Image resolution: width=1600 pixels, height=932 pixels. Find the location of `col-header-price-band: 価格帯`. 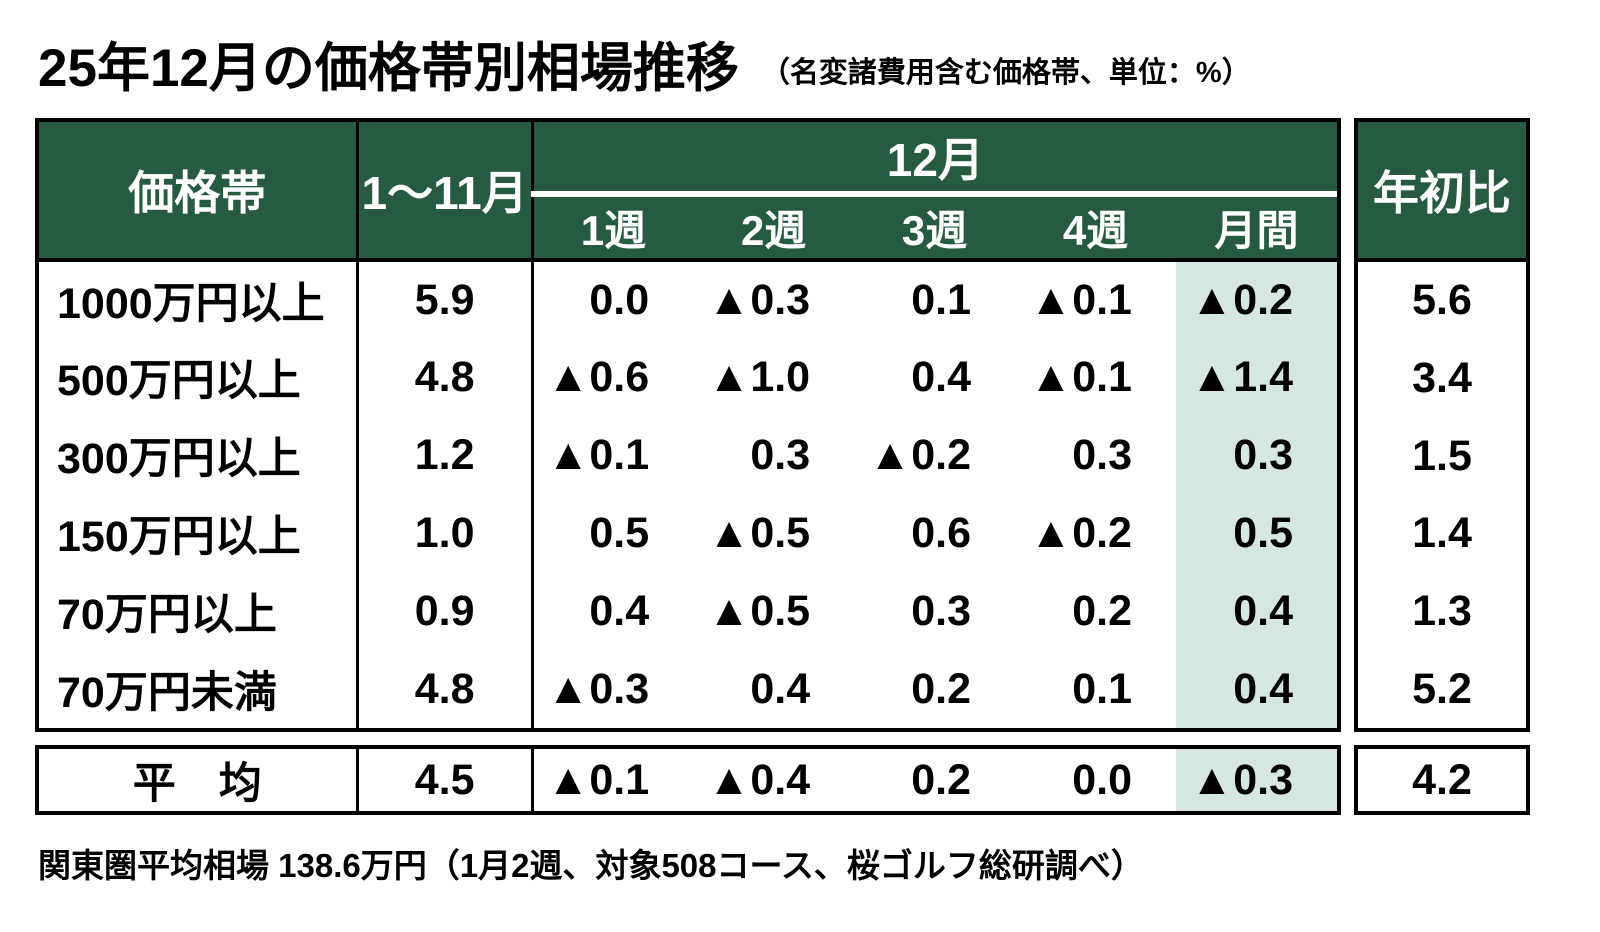

col-header-price-band: 価格帯 is located at coordinates (199, 192).